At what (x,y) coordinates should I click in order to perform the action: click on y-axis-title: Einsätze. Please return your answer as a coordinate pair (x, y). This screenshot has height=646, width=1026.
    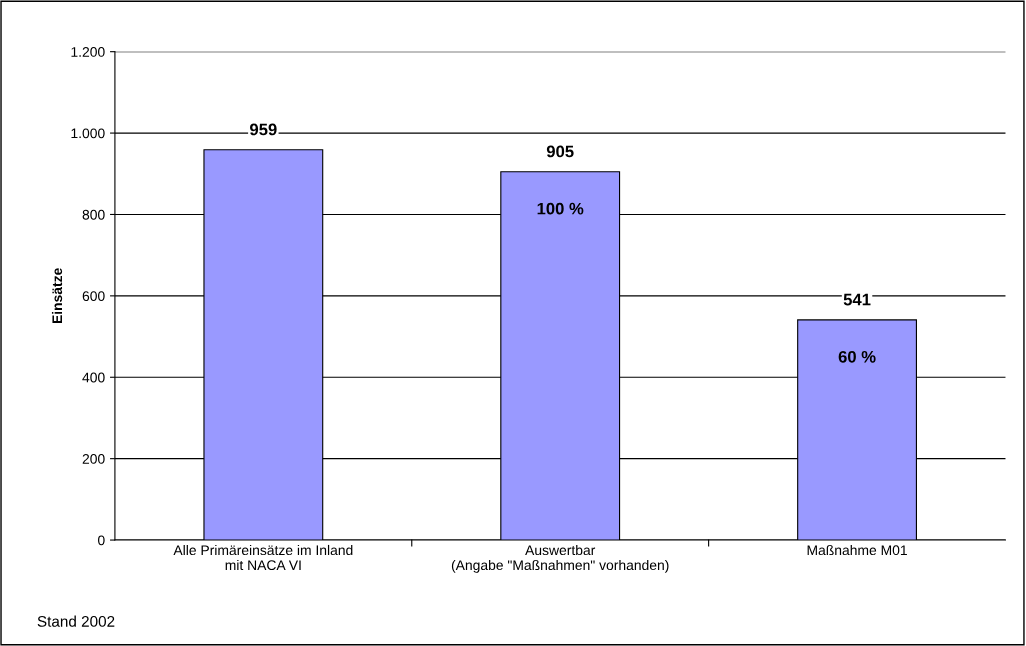
    Looking at the image, I should click on (57, 296).